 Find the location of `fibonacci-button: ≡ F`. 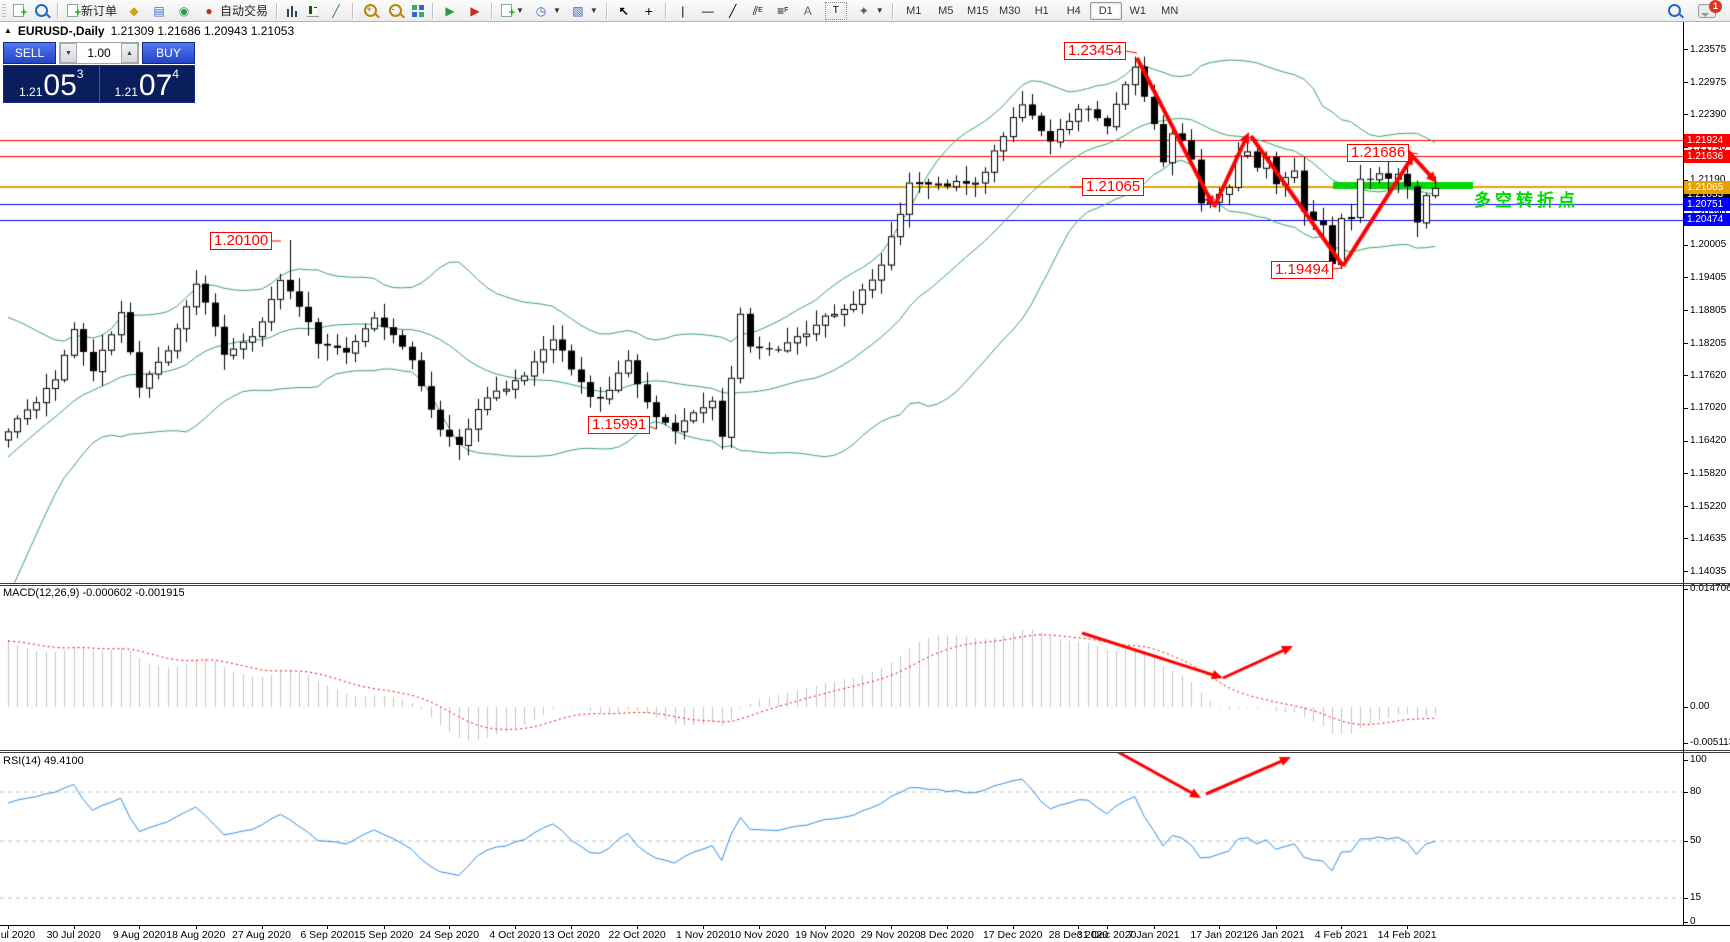

fibonacci-button: ≡ F is located at coordinates (783, 11).